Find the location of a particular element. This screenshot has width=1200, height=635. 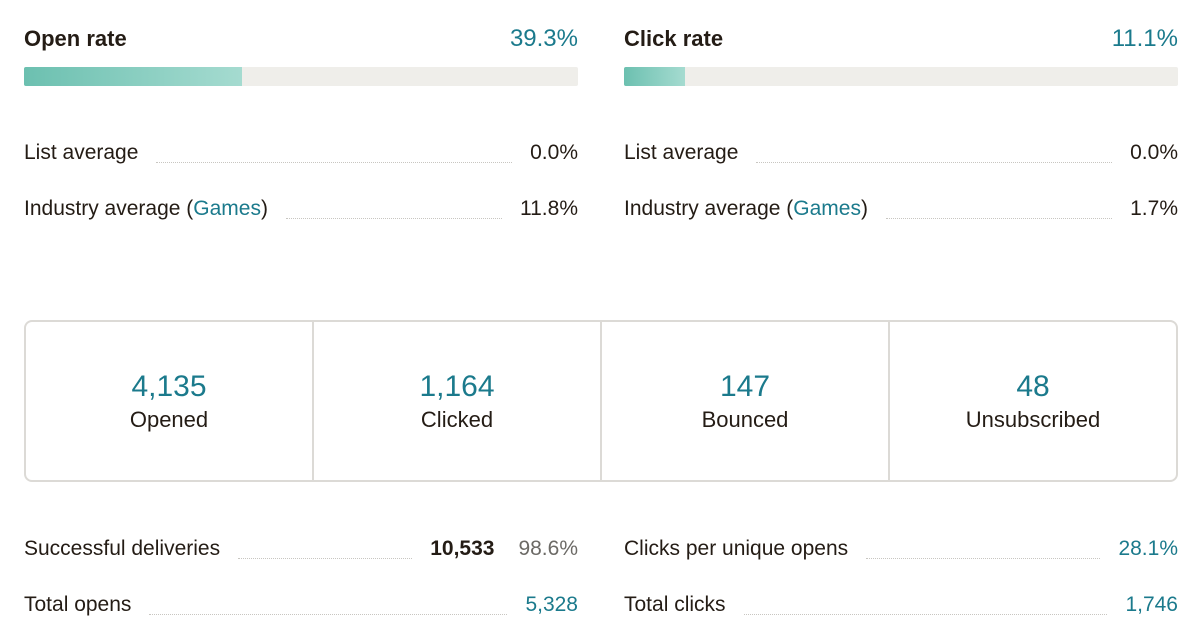

click-rate-value: 11.1% is located at coordinates (1144, 38).